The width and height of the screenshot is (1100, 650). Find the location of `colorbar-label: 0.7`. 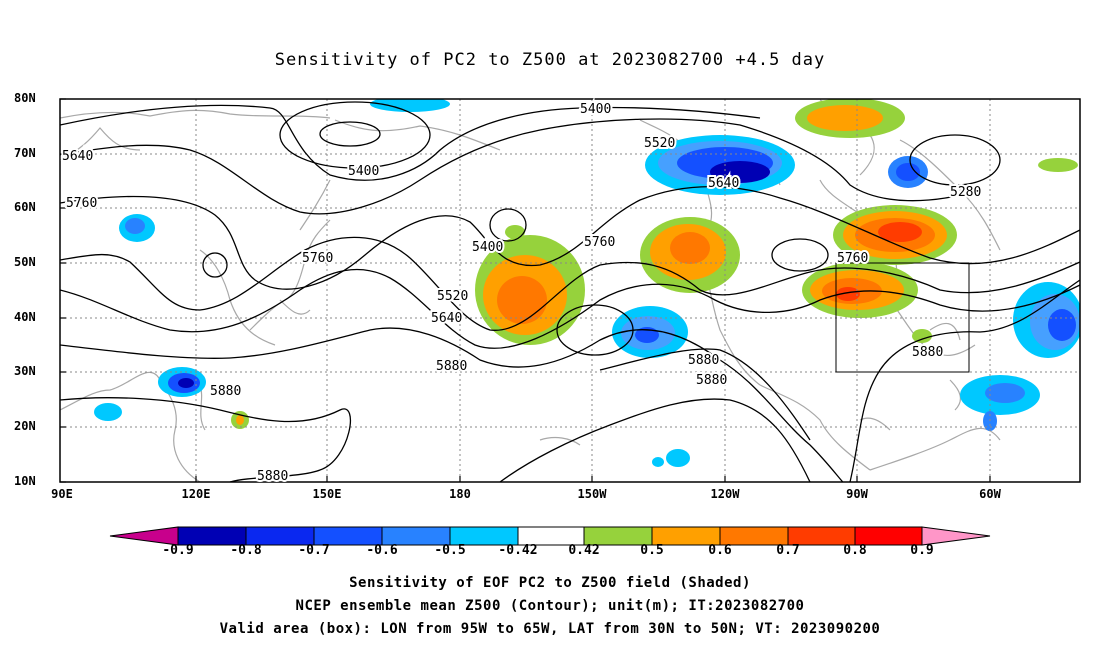

colorbar-label: 0.7 is located at coordinates (788, 550).